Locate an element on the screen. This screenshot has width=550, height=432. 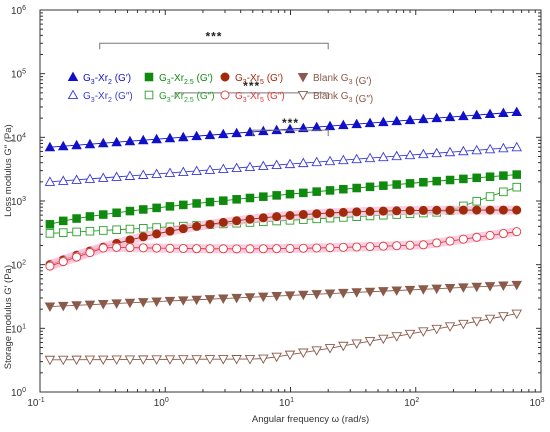
legend-mod: (G′) is located at coordinates (203, 78).